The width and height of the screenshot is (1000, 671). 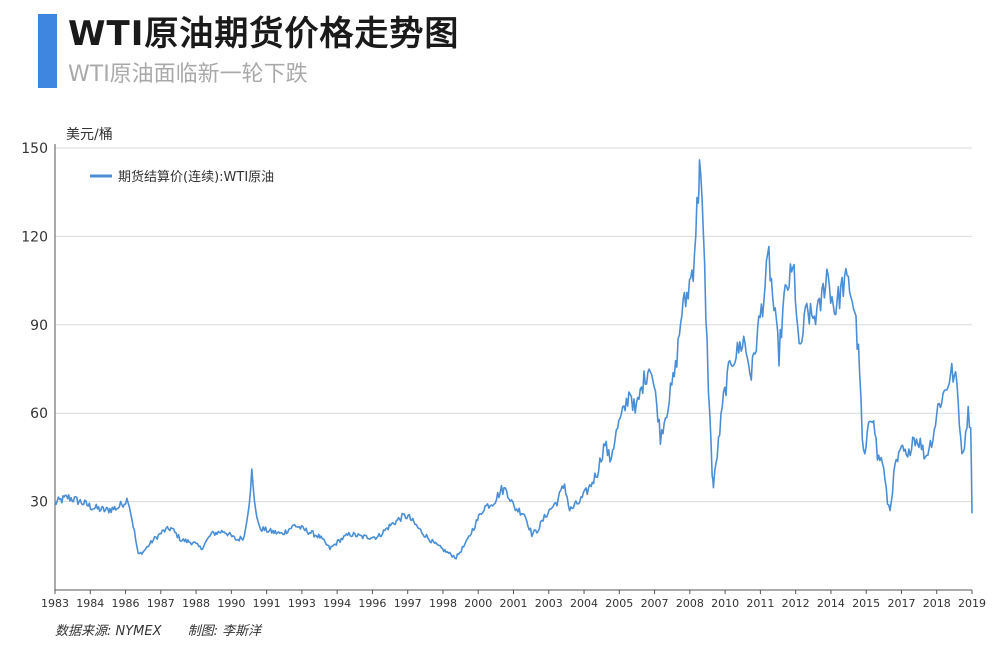 What do you see at coordinates (34, 149) in the screenshot?
I see `y-tick-label: 150` at bounding box center [34, 149].